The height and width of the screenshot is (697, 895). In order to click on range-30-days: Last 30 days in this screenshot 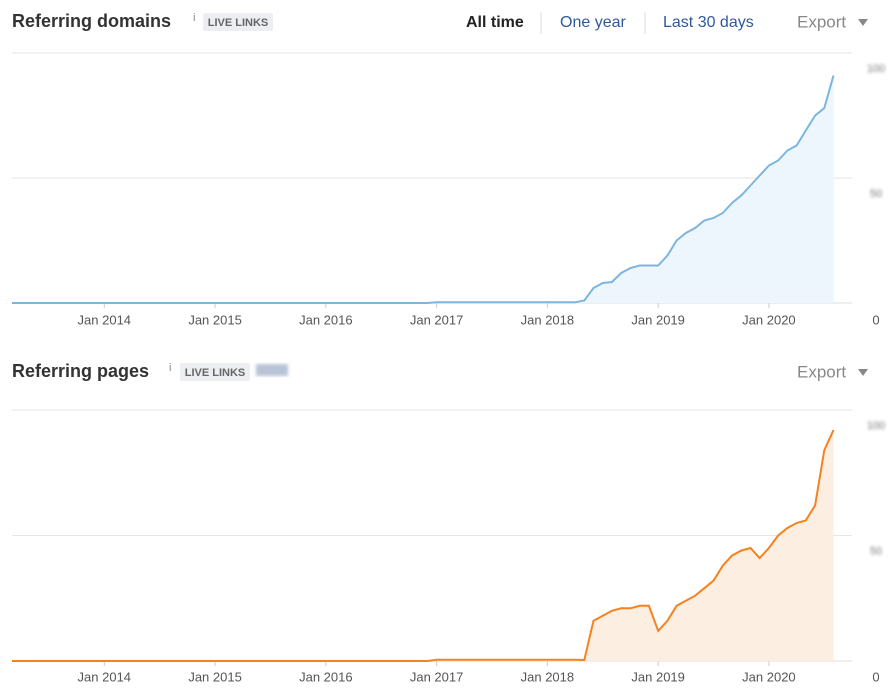, I will do `click(708, 22)`.